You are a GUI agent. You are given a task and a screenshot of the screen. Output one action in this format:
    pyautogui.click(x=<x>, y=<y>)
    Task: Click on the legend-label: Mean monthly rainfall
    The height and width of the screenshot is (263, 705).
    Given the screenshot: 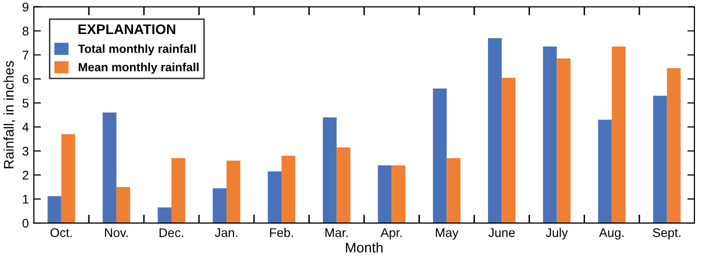 What is the action you would take?
    pyautogui.click(x=138, y=68)
    